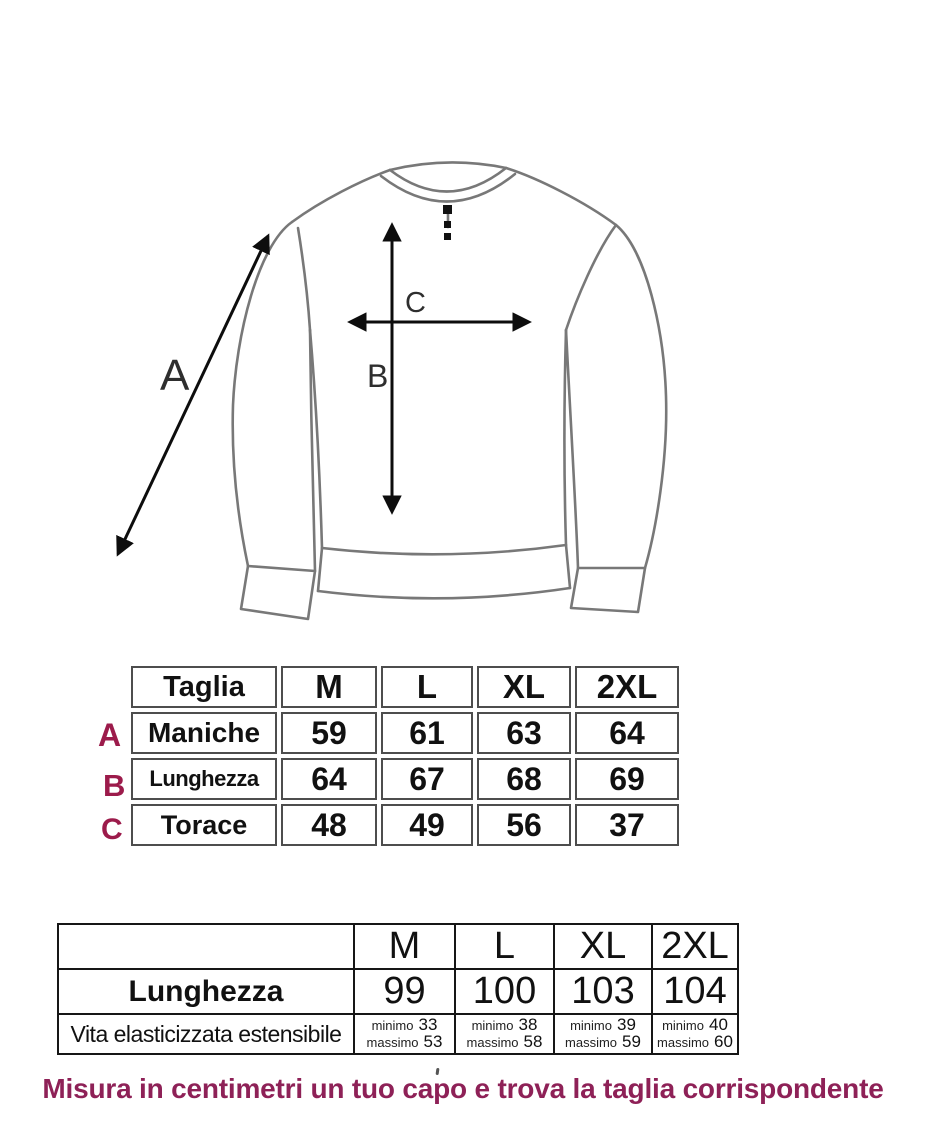 This screenshot has height=1148, width=926. I want to click on right-cuff, so click(608, 590).